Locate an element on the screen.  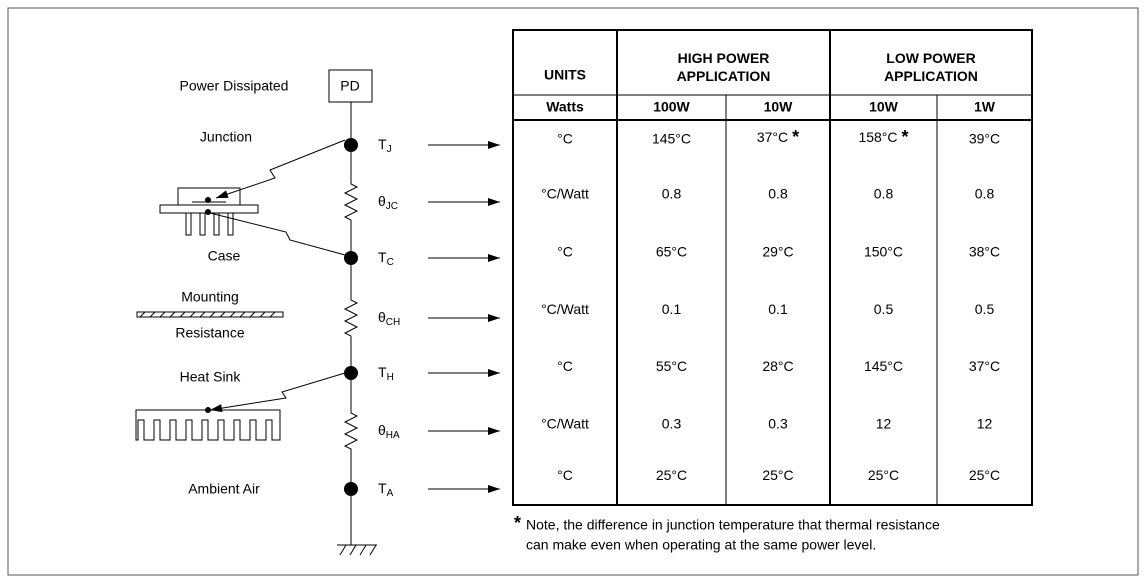
header-cell: HIGH POWER APPLICATION is located at coordinates (724, 67).